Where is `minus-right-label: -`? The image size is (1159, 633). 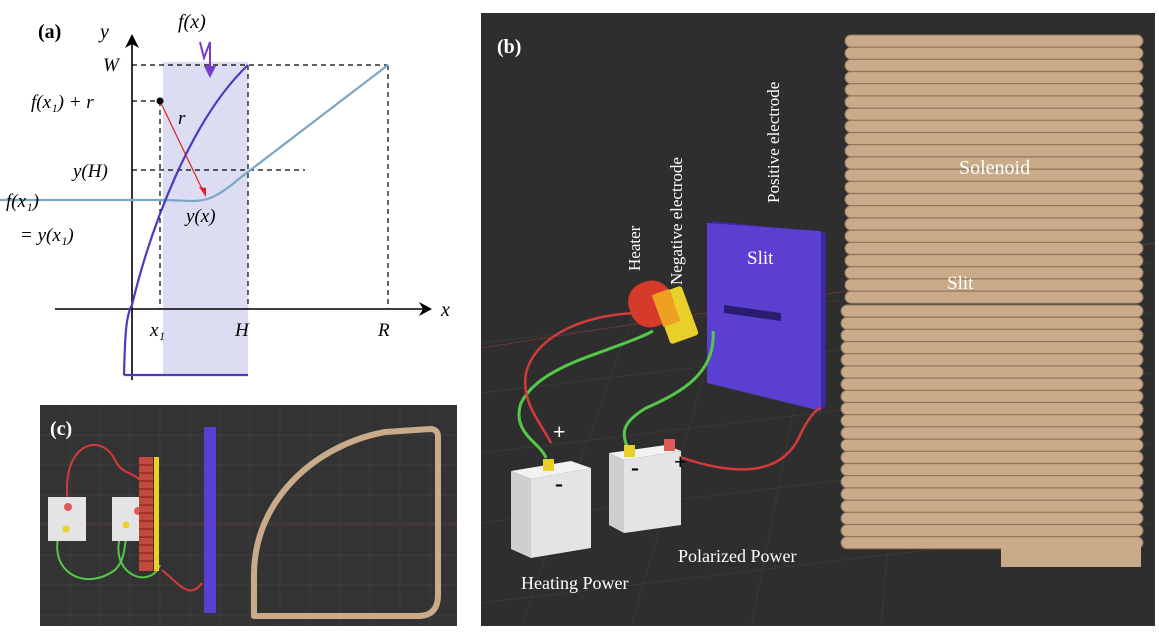
minus-right-label: - is located at coordinates (635, 468).